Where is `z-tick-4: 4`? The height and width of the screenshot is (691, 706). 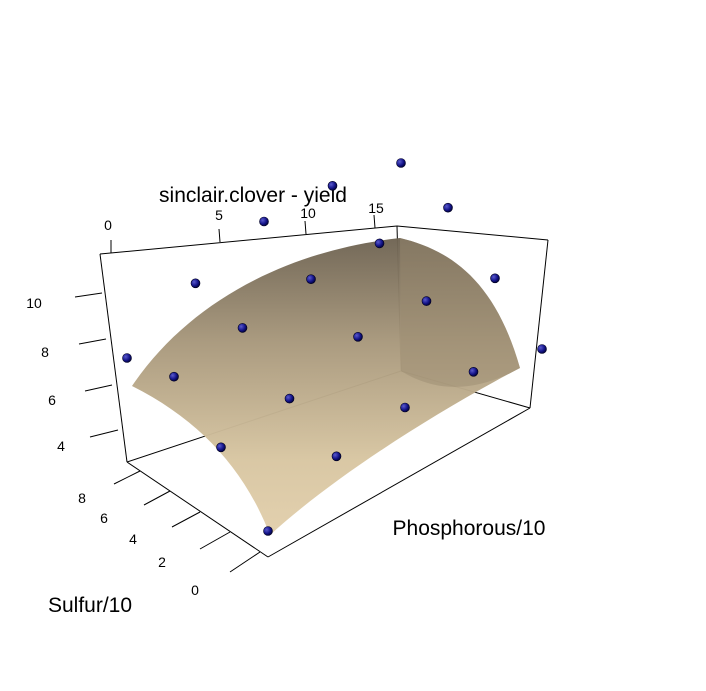 z-tick-4: 4 is located at coordinates (61, 446).